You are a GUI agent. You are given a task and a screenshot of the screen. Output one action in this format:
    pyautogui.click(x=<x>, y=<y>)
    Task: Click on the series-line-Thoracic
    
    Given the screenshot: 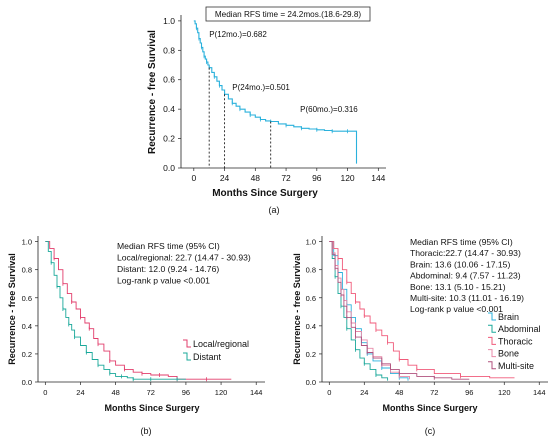 What is the action you would take?
    pyautogui.click(x=422, y=310)
    